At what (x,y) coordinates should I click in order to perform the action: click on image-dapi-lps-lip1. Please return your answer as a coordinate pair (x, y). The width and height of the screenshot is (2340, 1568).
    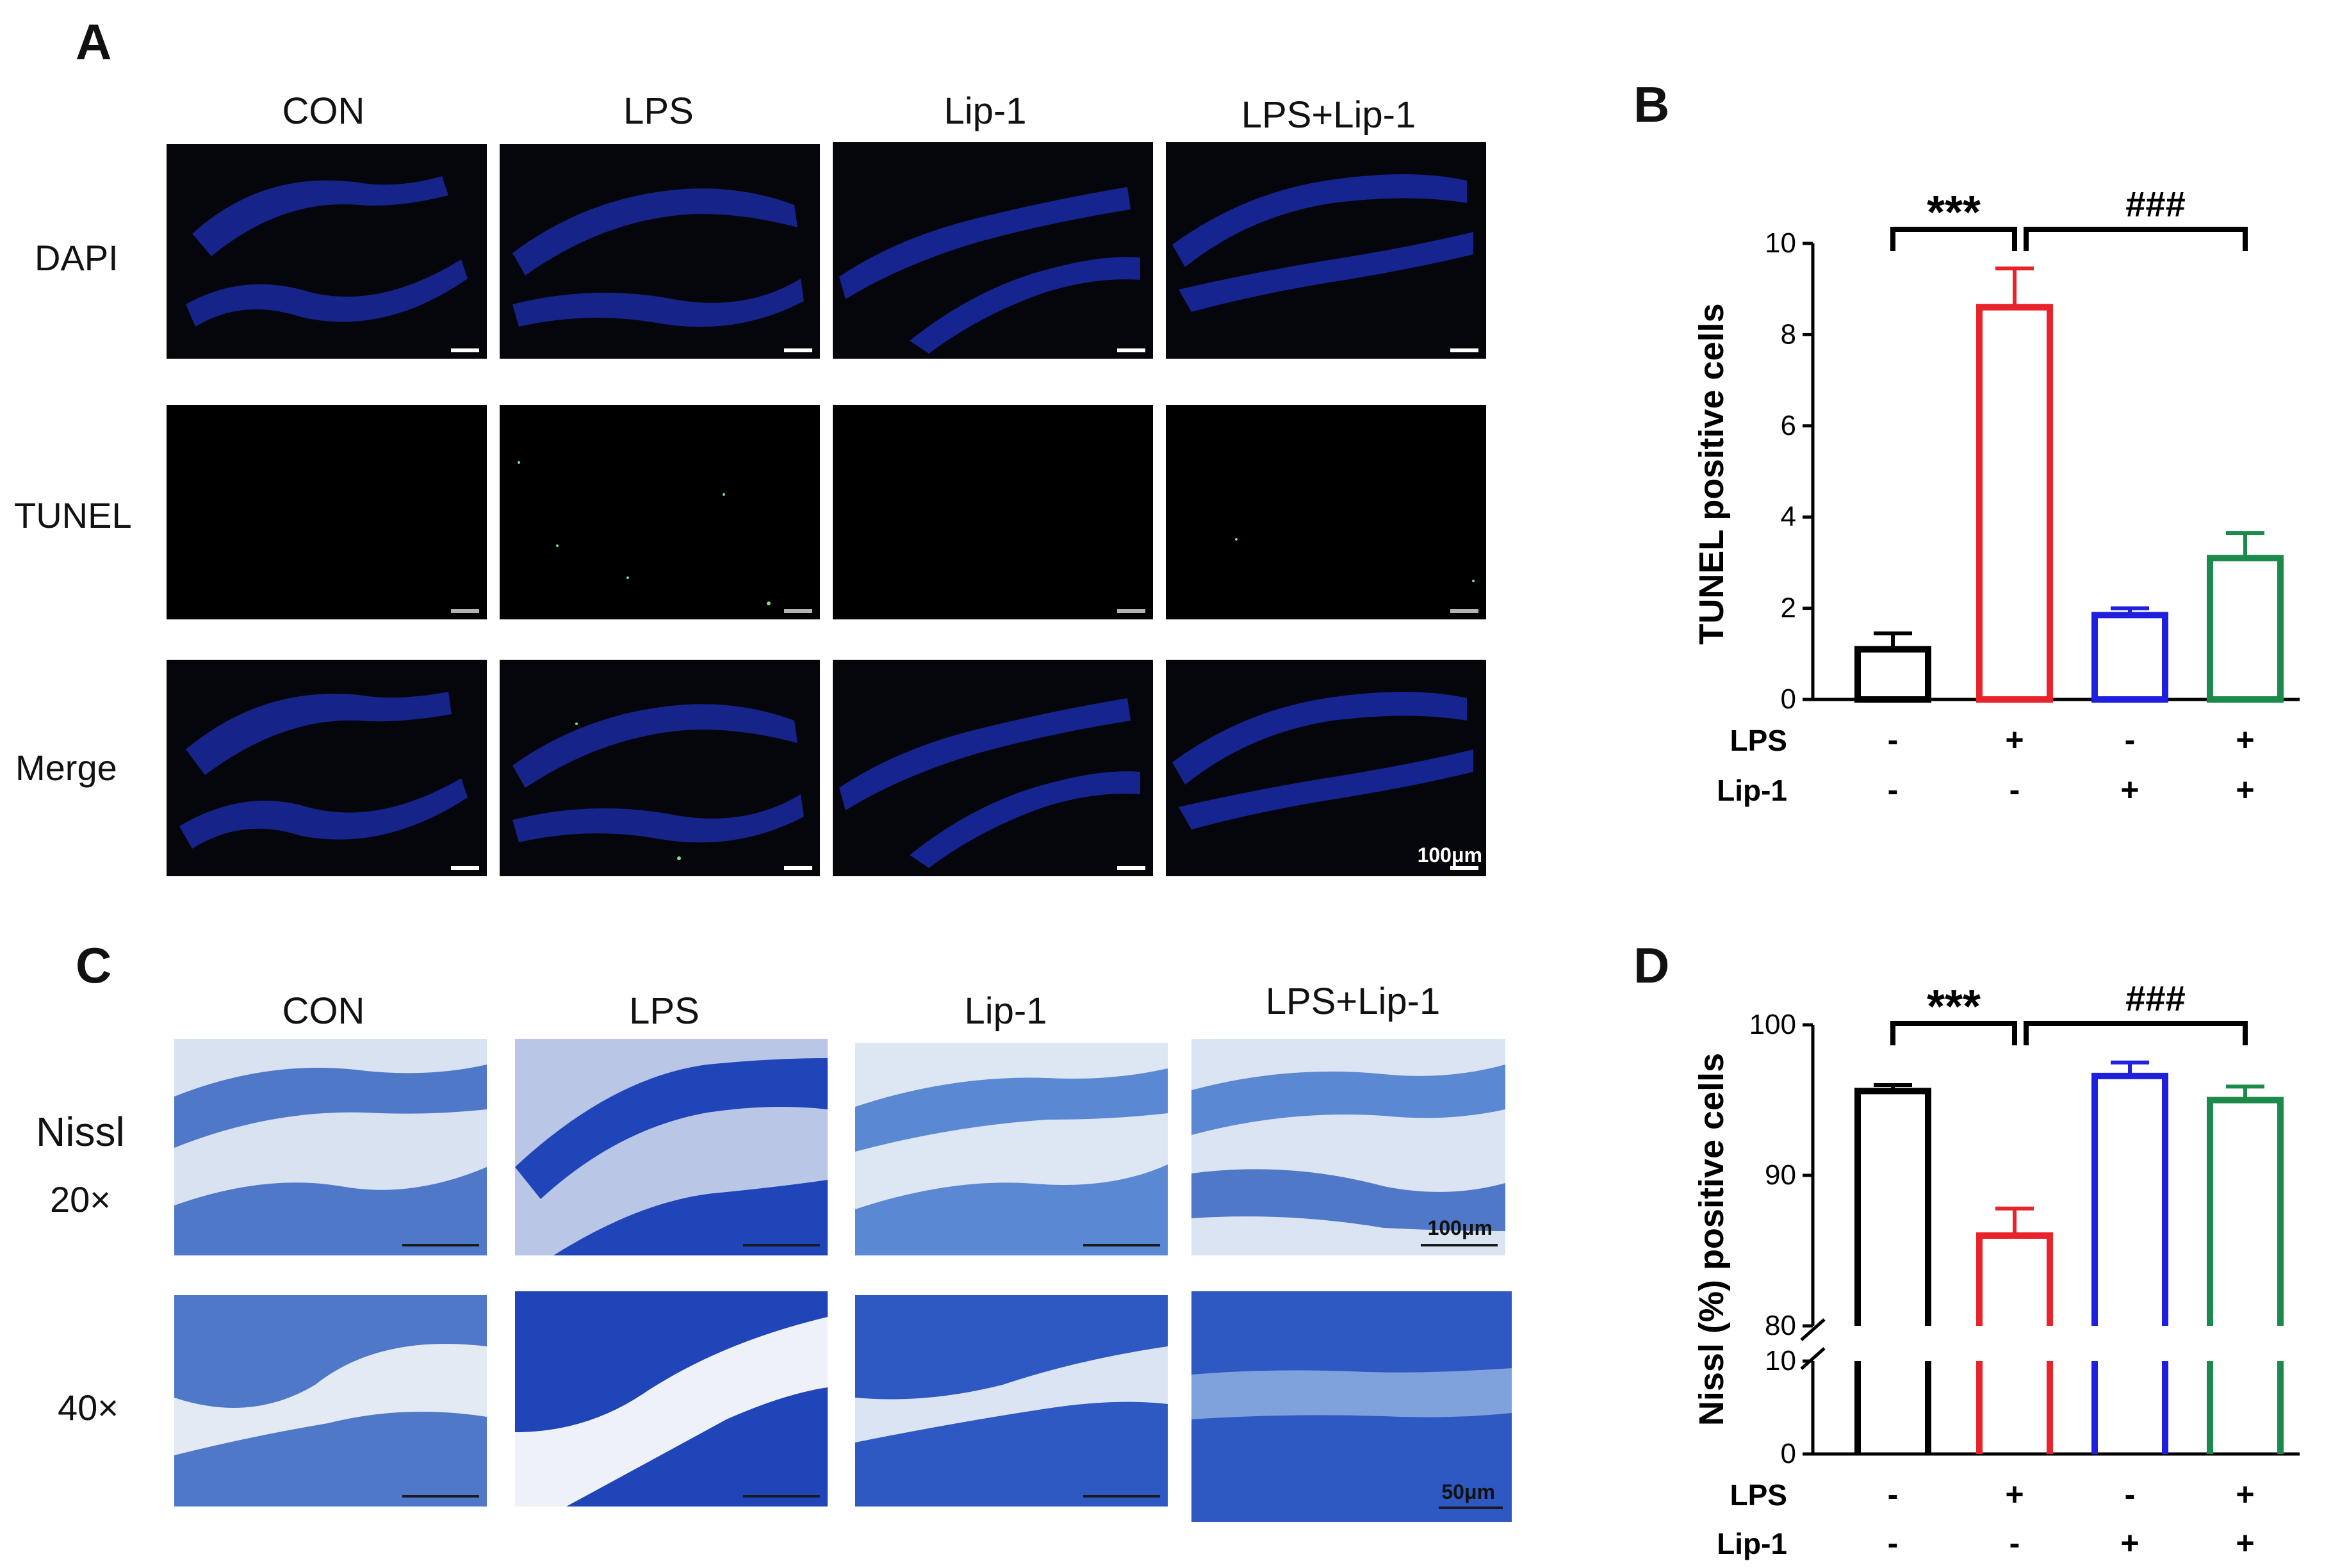
    Looking at the image, I should click on (1326, 250).